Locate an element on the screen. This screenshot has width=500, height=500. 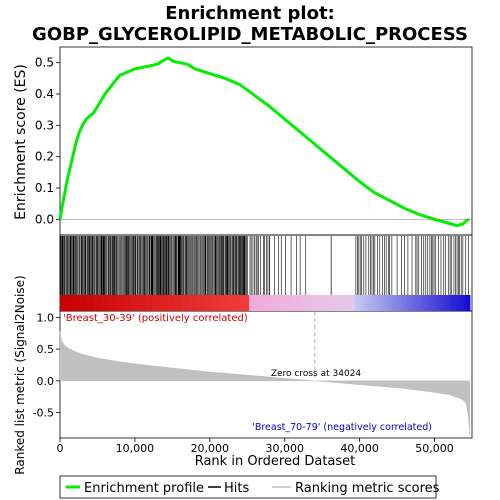
x-tick-label: 0 is located at coordinates (60, 448).